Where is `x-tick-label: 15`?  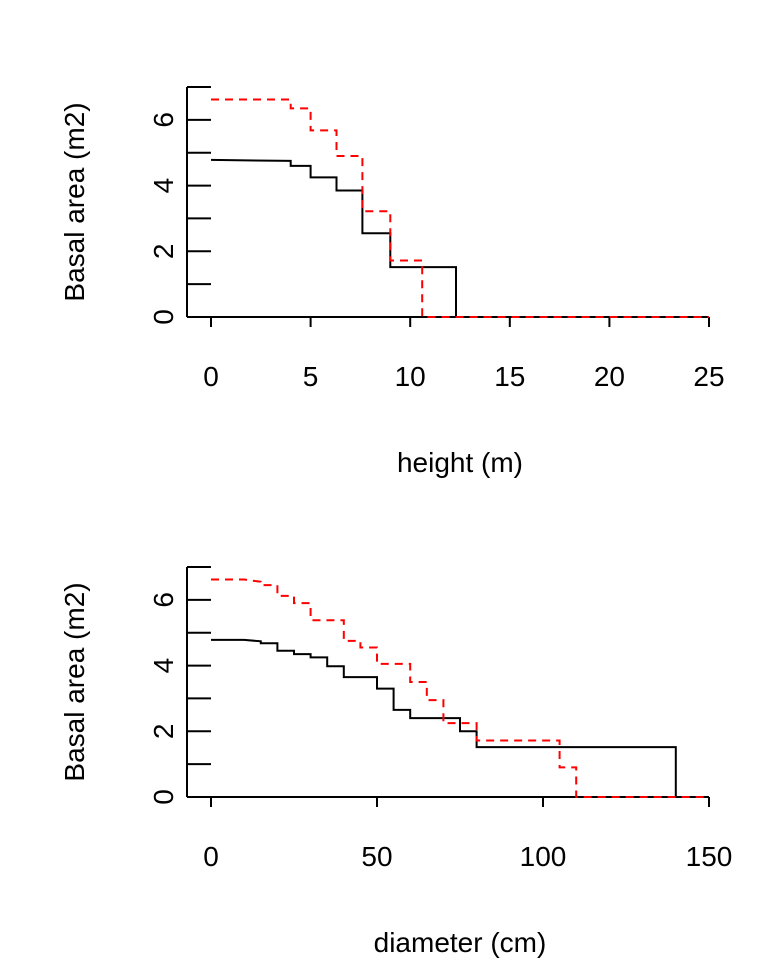
x-tick-label: 15 is located at coordinates (509, 376).